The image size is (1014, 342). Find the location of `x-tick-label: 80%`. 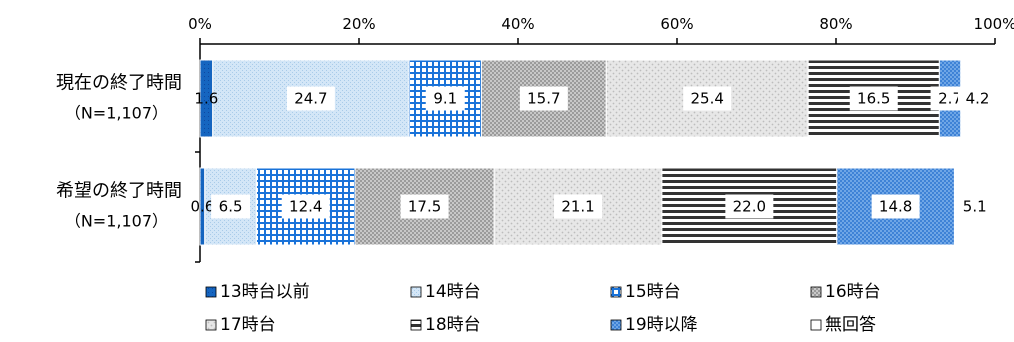

x-tick-label: 80% is located at coordinates (835, 24).